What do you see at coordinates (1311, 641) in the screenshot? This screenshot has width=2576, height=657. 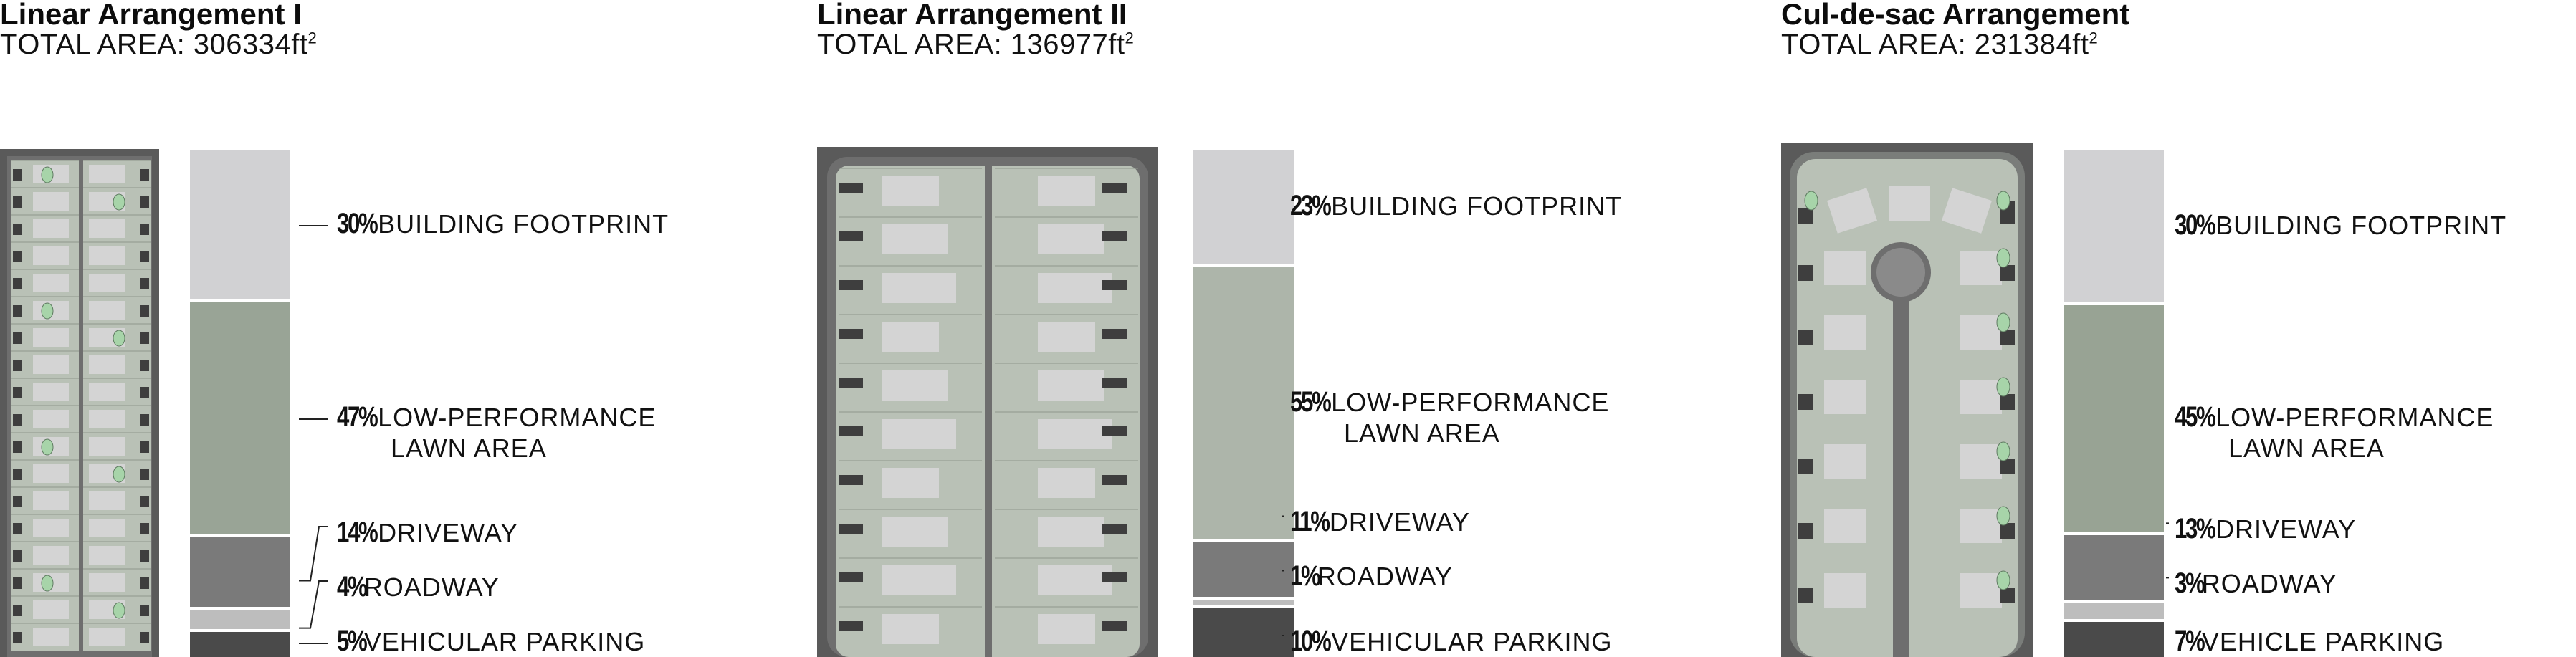 I see `segment-percentage: 10%` at bounding box center [1311, 641].